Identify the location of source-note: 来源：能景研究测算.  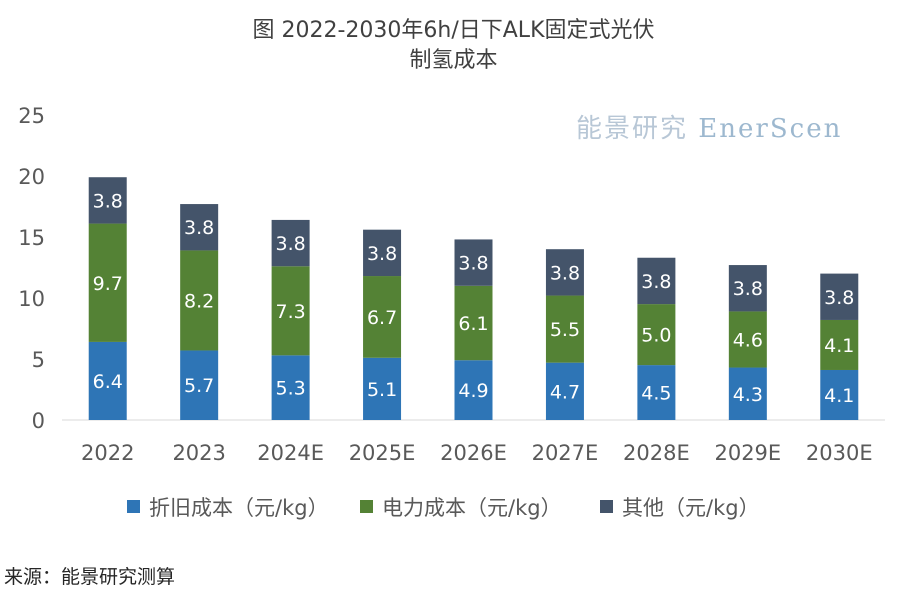
(90, 577).